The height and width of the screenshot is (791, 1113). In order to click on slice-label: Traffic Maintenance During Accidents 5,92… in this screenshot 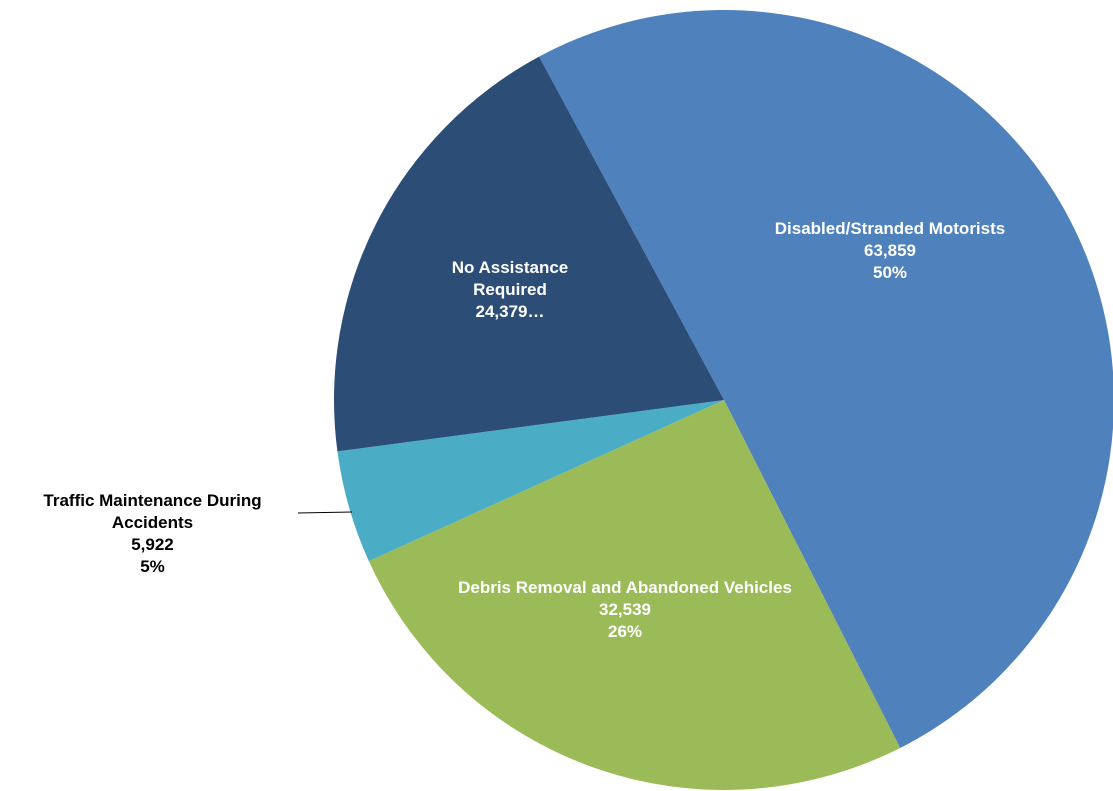, I will do `click(152, 534)`.